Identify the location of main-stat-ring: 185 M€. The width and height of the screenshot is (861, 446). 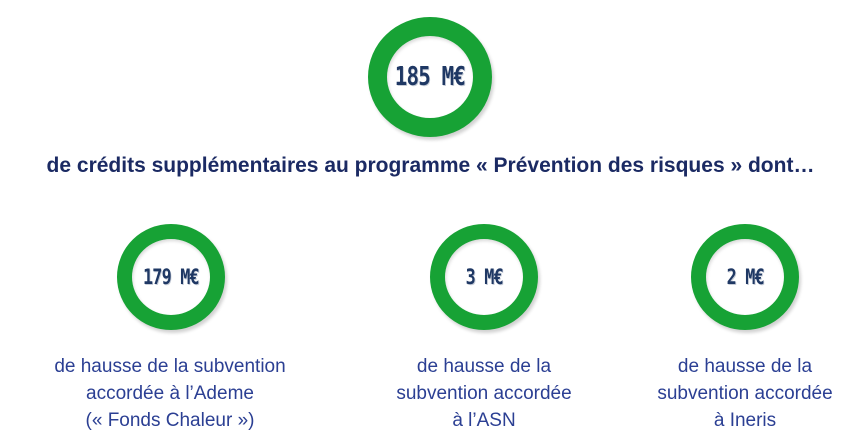
(430, 77).